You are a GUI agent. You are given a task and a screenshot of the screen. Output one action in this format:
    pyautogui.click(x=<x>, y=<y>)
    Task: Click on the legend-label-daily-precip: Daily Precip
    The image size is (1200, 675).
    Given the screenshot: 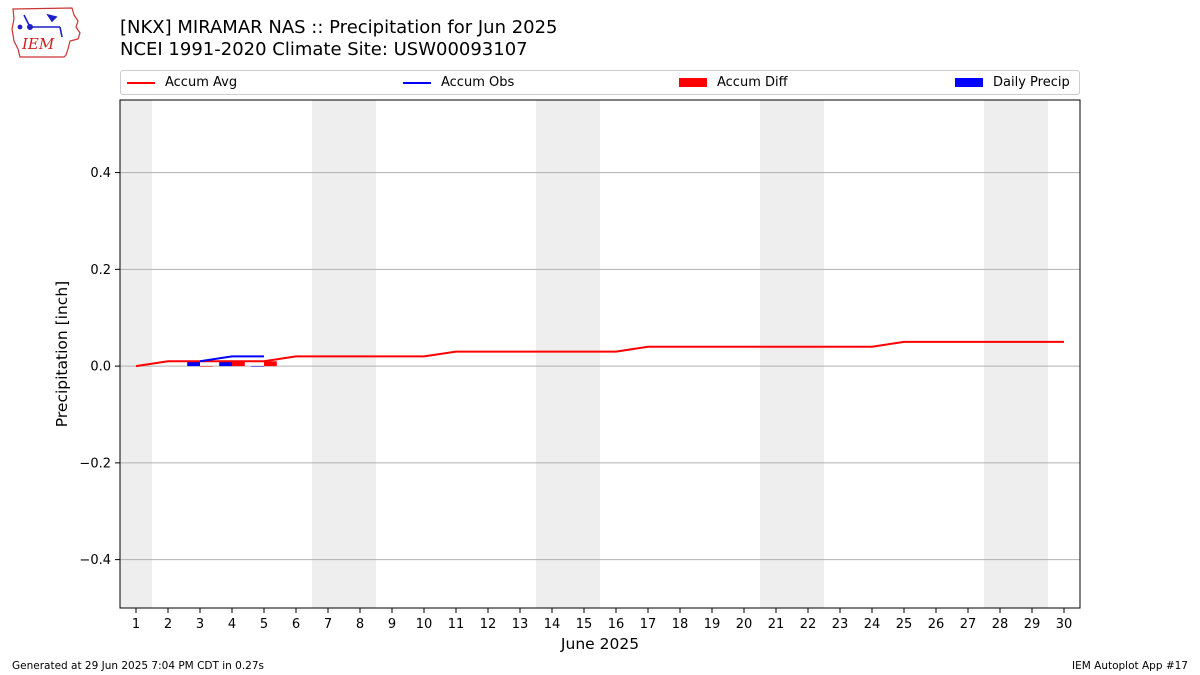 What is the action you would take?
    pyautogui.click(x=1031, y=82)
    